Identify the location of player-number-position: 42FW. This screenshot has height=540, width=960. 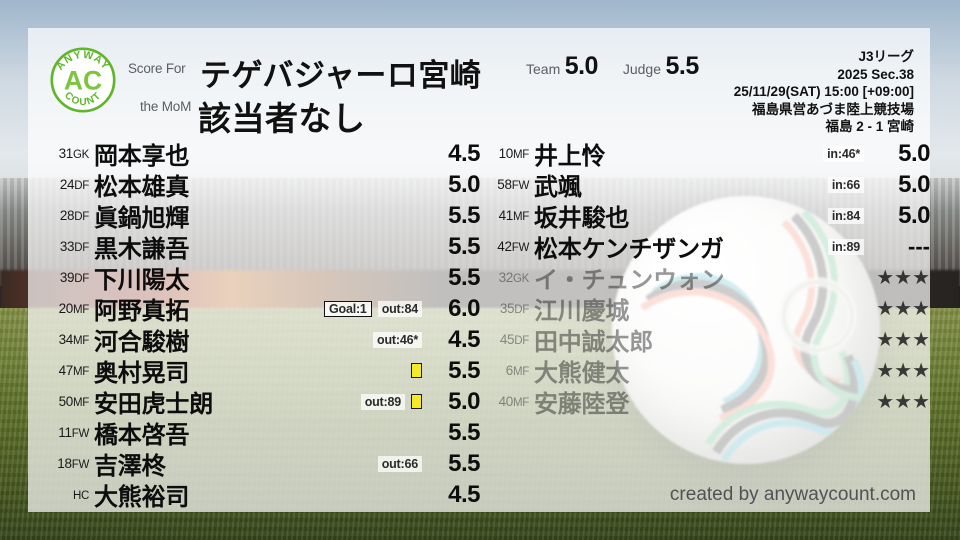
(513, 246).